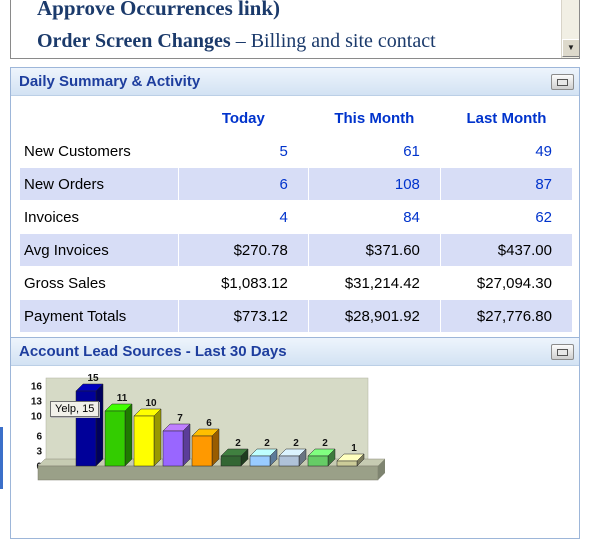  Describe the element at coordinates (374, 316) in the screenshot. I see `cell-this-month: $28,901.92` at that location.